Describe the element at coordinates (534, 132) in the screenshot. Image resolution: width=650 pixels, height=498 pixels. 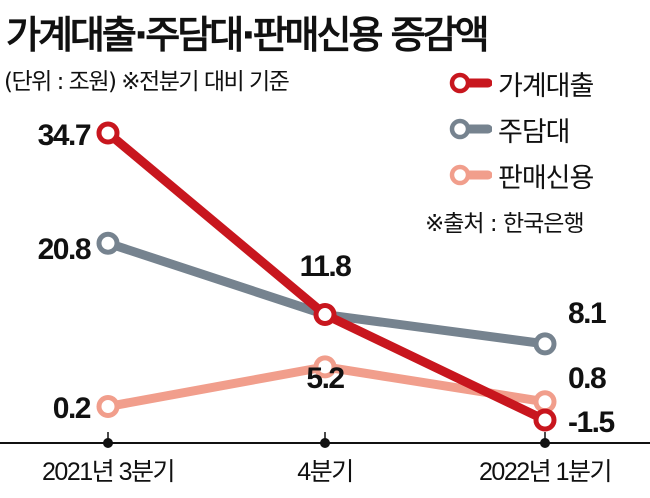
I see `legend-label: 주담대` at that location.